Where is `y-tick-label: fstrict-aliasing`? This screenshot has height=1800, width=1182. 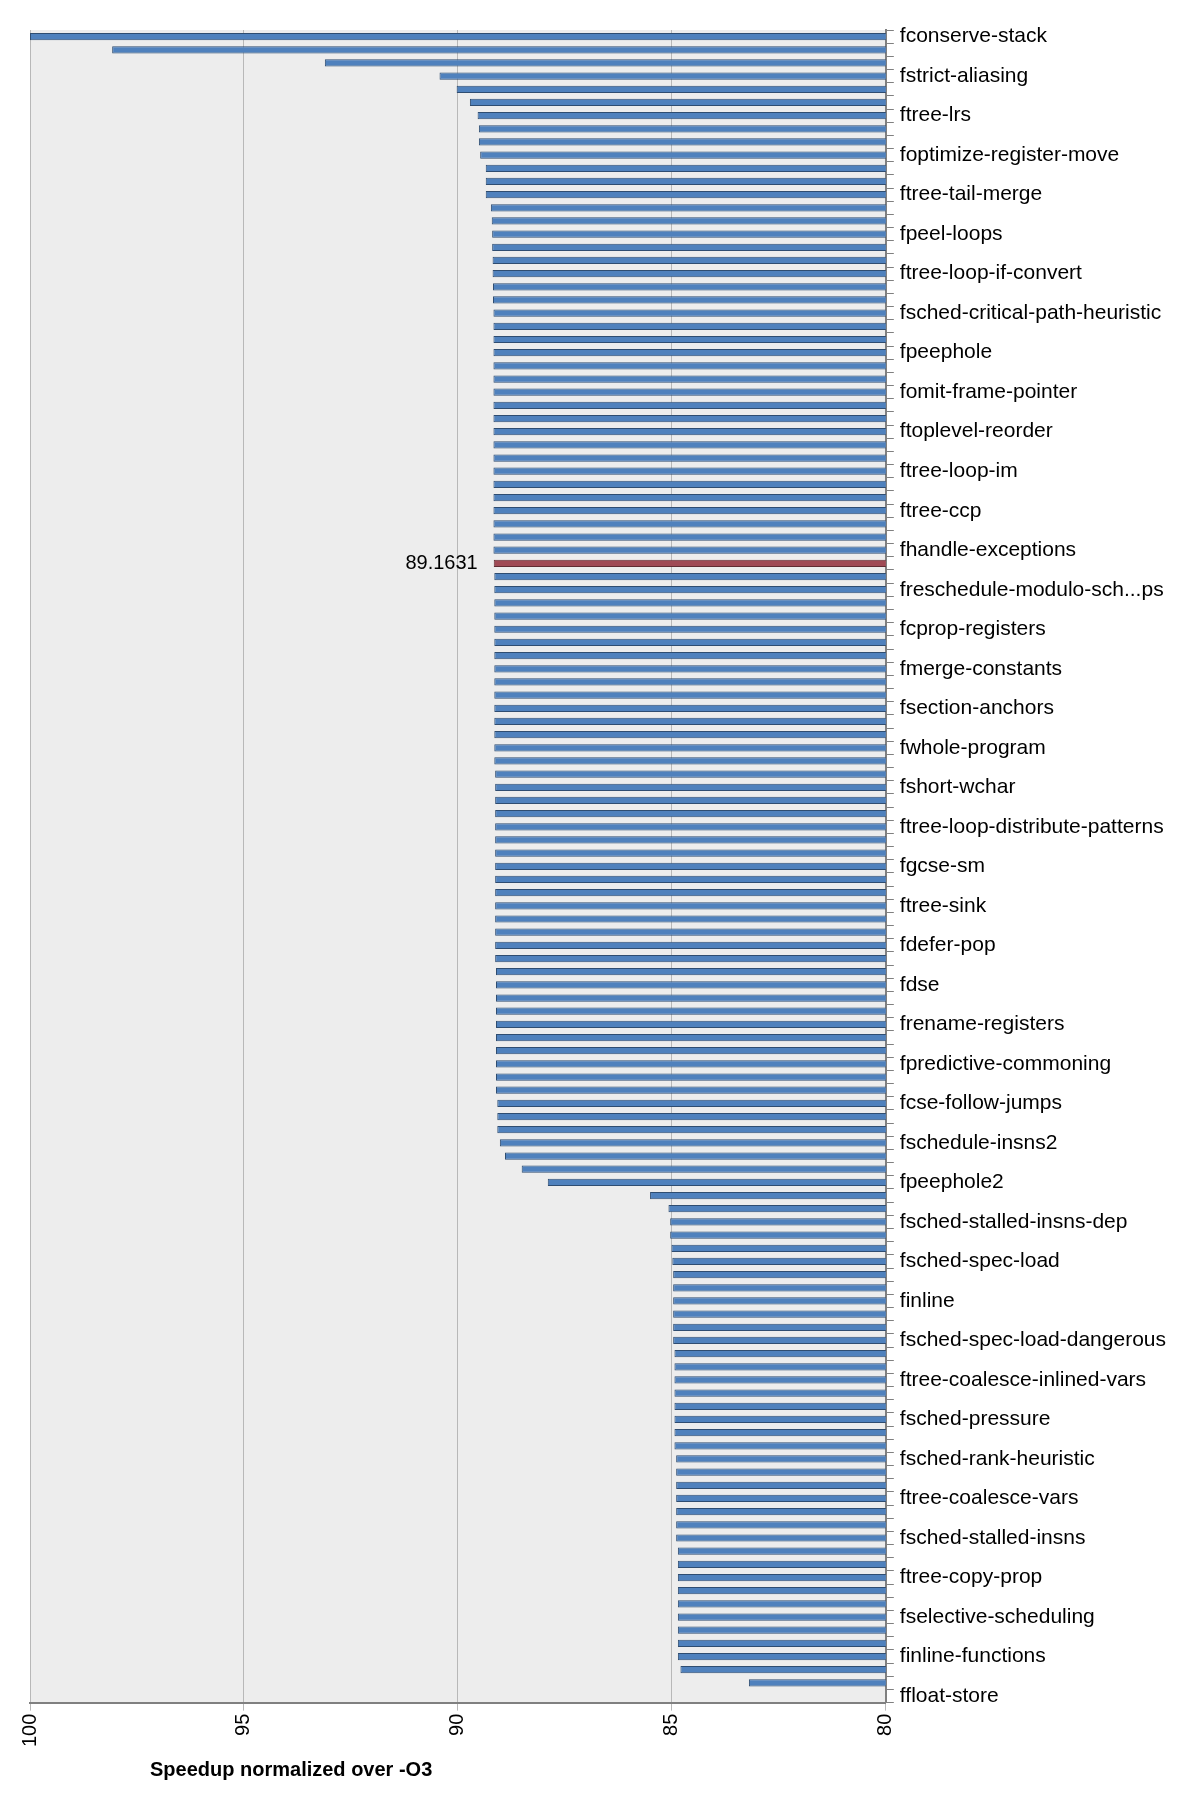 y-tick-label: fstrict-aliasing is located at coordinates (964, 74).